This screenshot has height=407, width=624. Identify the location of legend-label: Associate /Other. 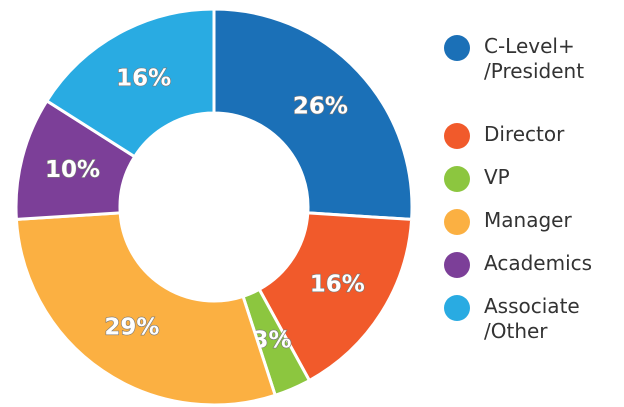
(532, 318).